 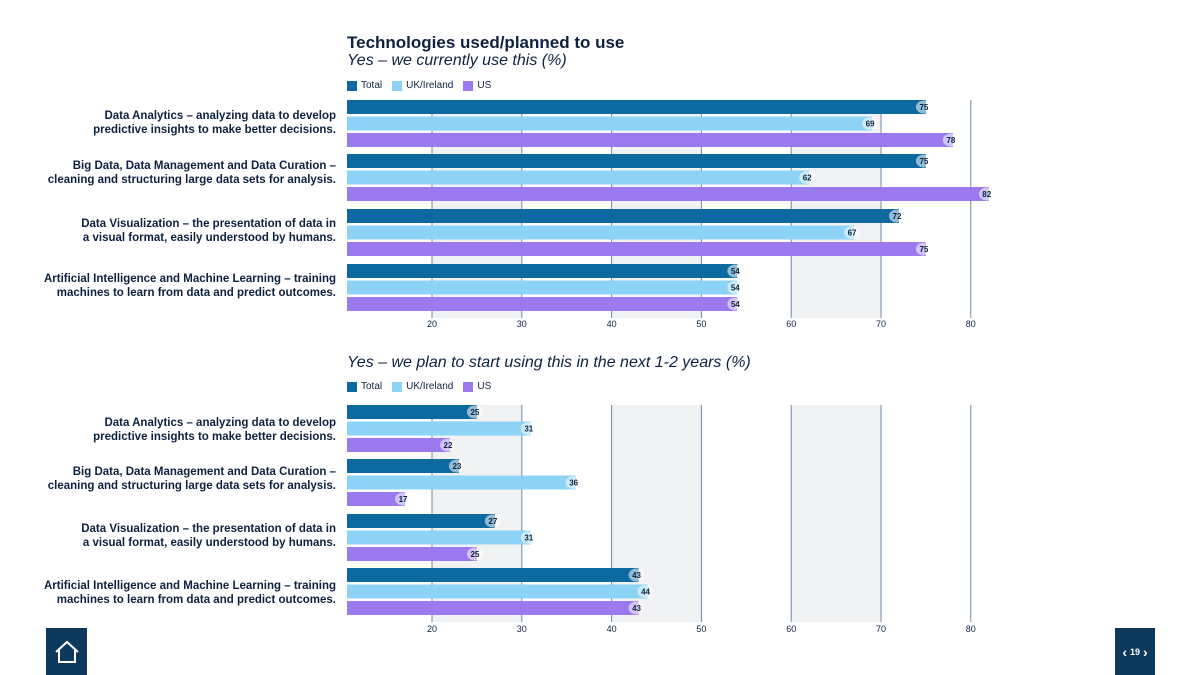 What do you see at coordinates (1145, 651) in the screenshot?
I see `chevron-right-icon: ›` at bounding box center [1145, 651].